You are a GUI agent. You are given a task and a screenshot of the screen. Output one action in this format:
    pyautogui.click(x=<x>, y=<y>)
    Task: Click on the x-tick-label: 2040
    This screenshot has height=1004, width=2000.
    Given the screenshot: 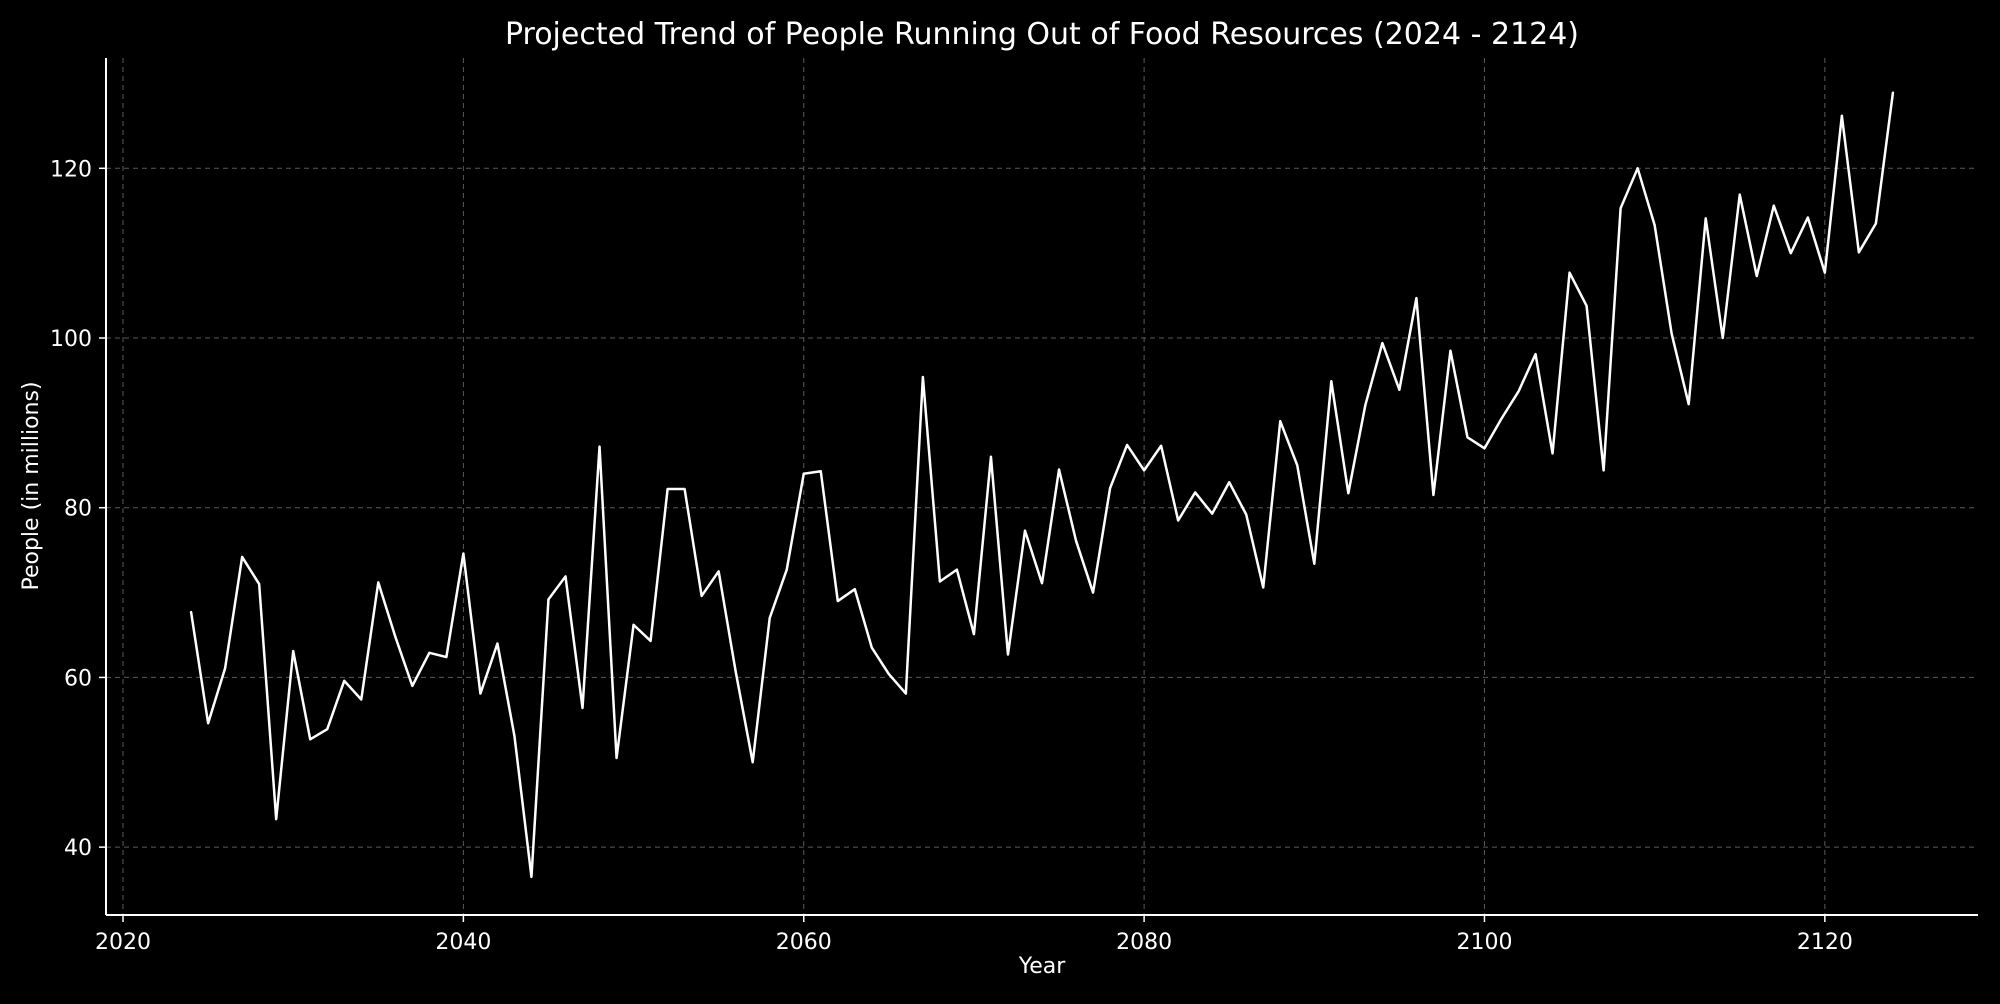 What is the action you would take?
    pyautogui.click(x=463, y=942)
    